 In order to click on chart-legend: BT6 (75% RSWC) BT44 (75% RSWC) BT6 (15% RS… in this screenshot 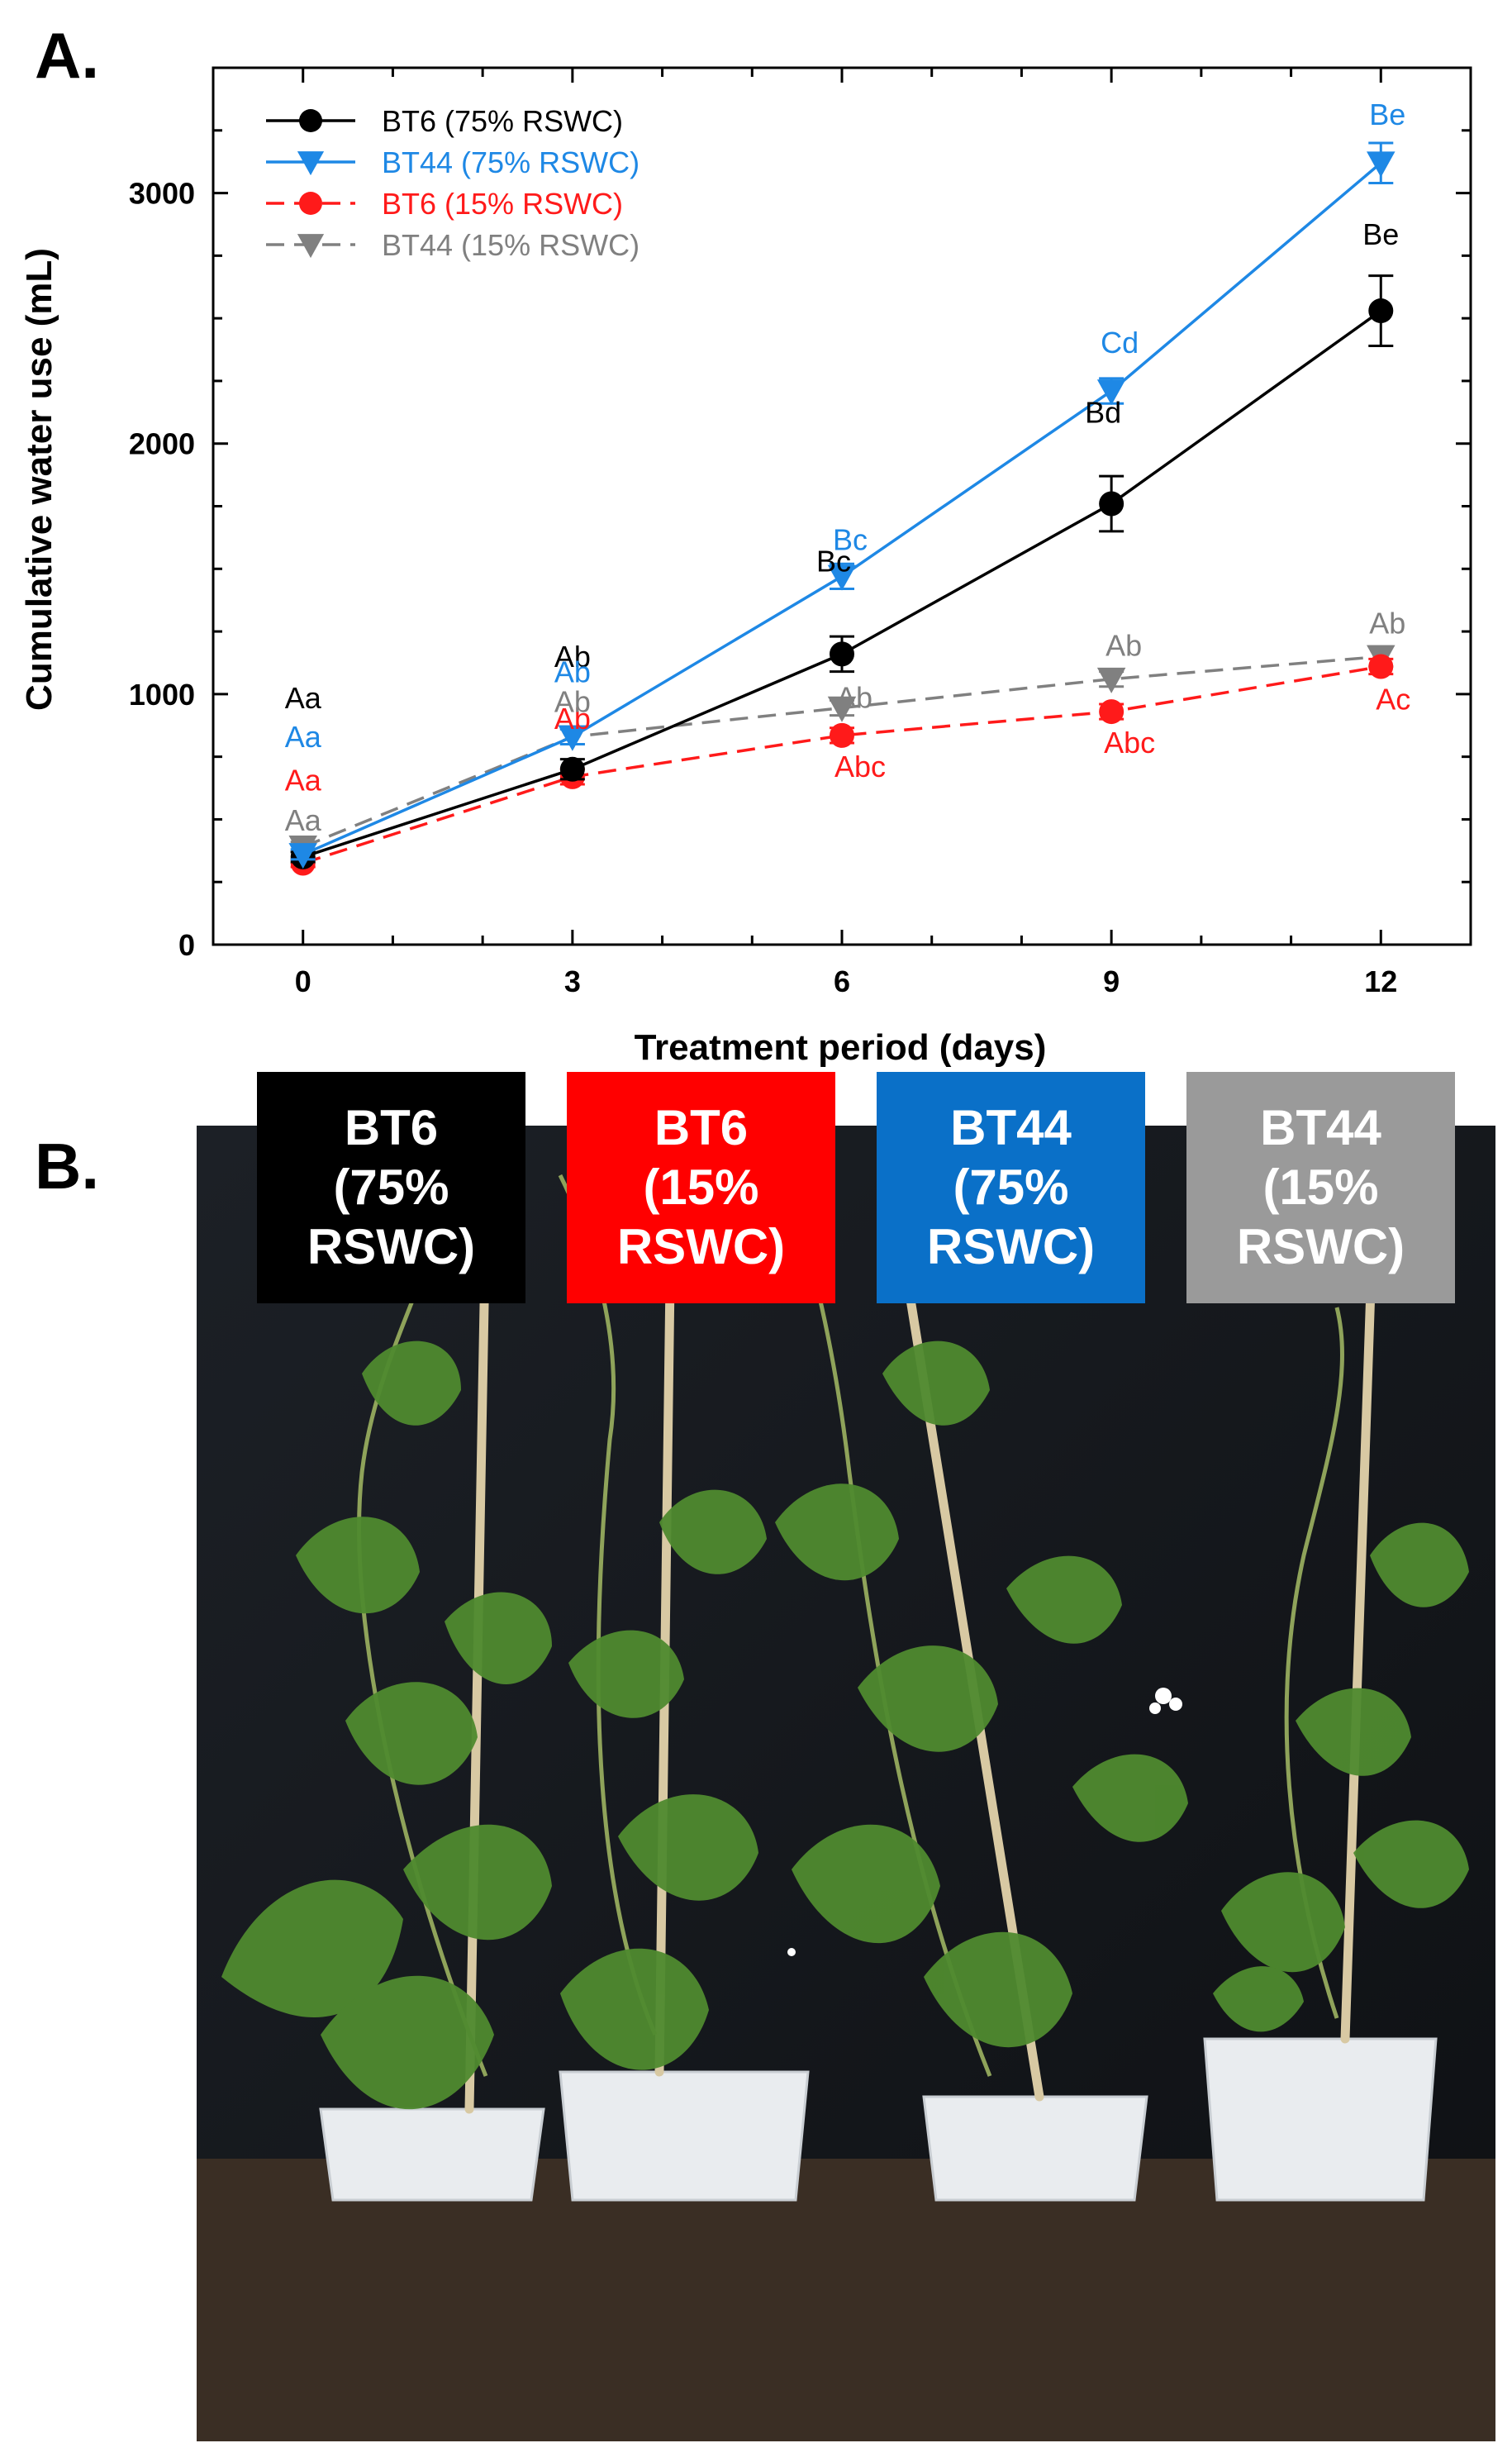, I will do `click(453, 183)`.